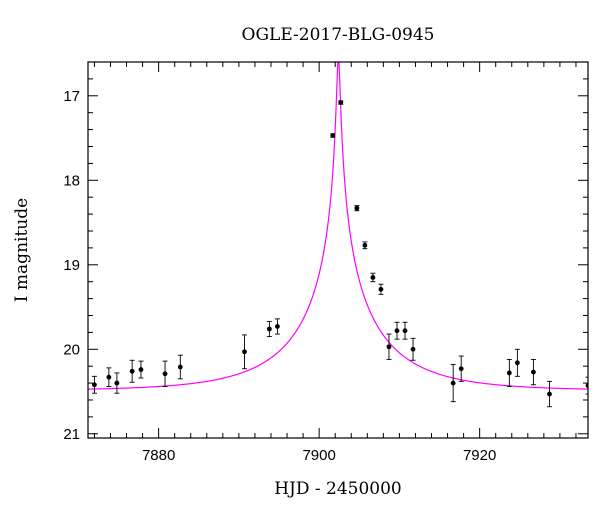 Image resolution: width=600 pixels, height=512 pixels. What do you see at coordinates (71, 349) in the screenshot?
I see `y-tick-label: 20` at bounding box center [71, 349].